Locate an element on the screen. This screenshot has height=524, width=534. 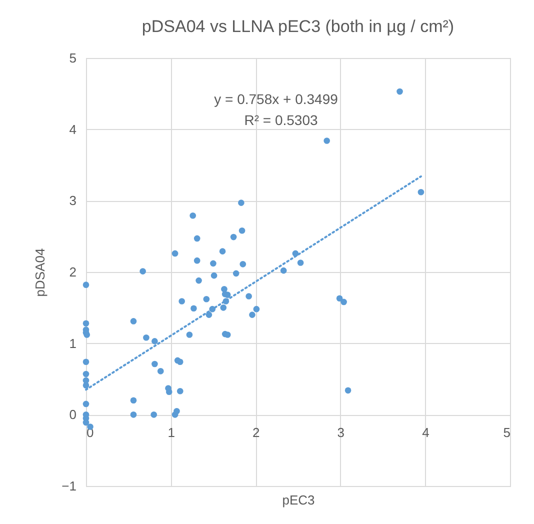
y-tick-label: 0 is located at coordinates (72, 414).